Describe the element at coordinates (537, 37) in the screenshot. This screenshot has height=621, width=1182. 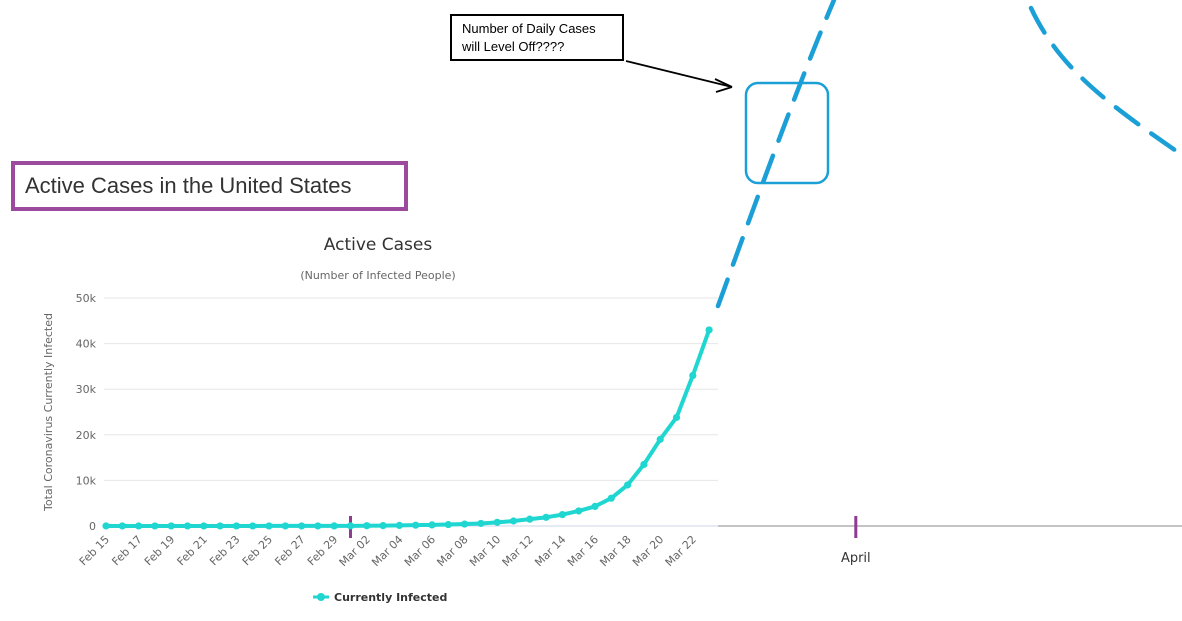
I see `callout-note: Number of Daily Cases will Level Off????` at that location.